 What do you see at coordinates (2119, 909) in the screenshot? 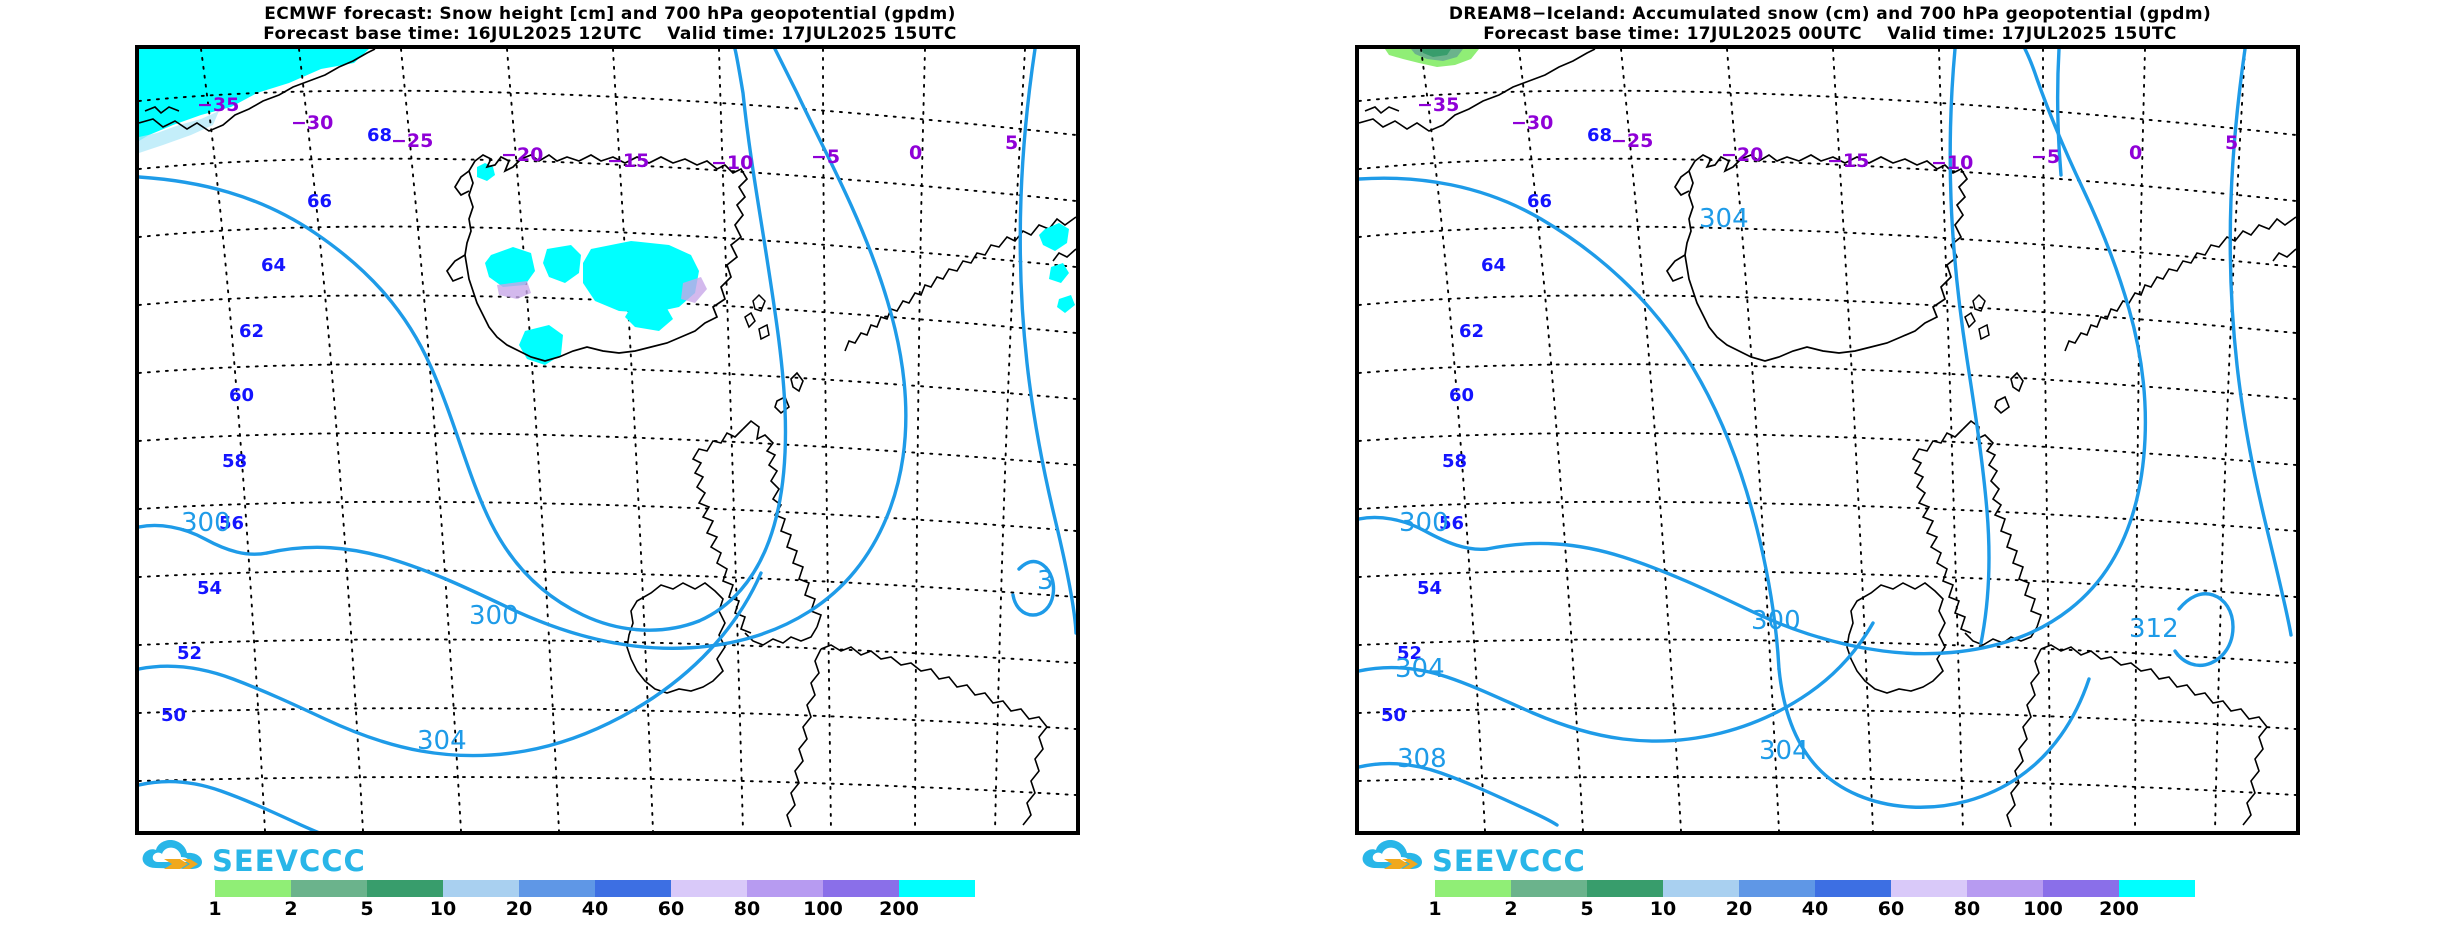
I see `colorbar-tick-200: 200` at bounding box center [2119, 909].